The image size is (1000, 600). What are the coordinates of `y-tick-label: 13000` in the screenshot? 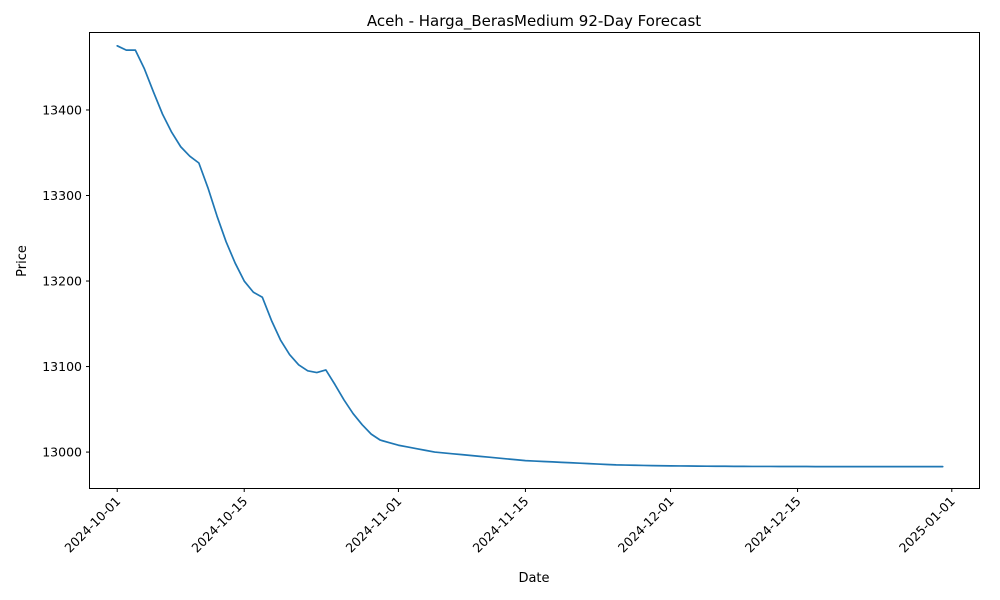 It's located at (62, 452).